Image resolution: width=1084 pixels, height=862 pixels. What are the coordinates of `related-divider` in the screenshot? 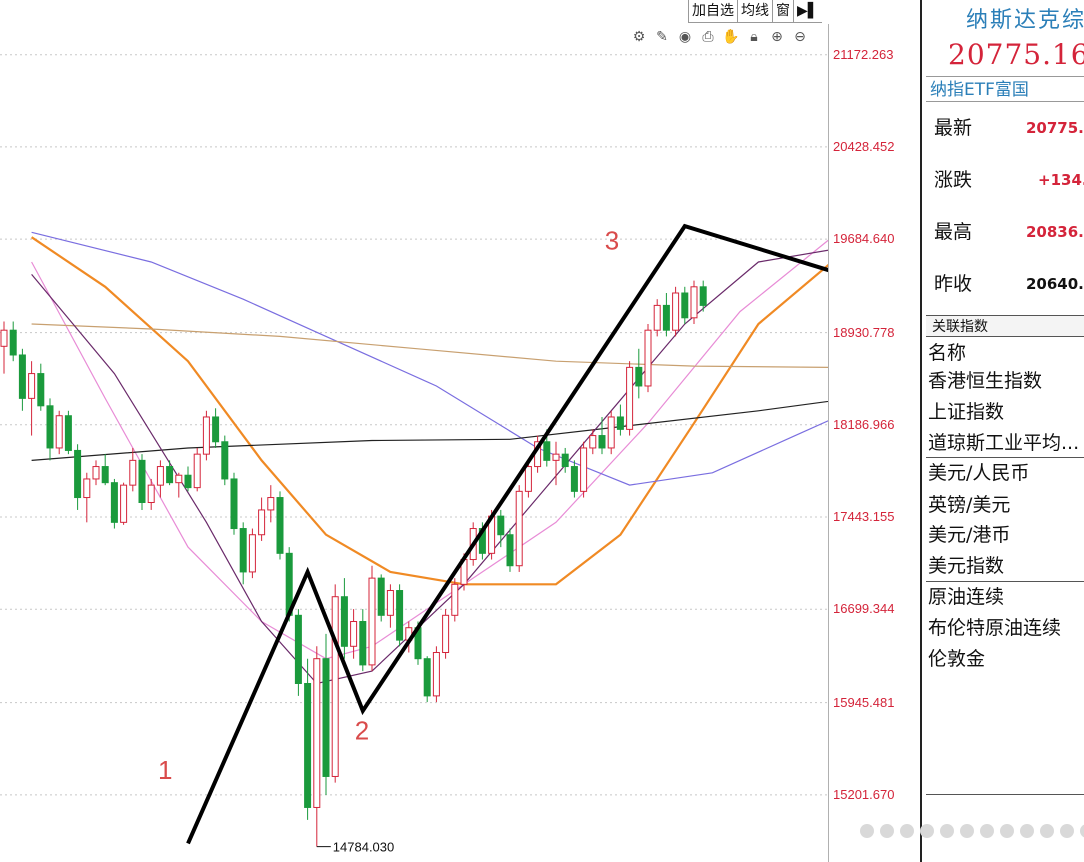 It's located at (1005, 794).